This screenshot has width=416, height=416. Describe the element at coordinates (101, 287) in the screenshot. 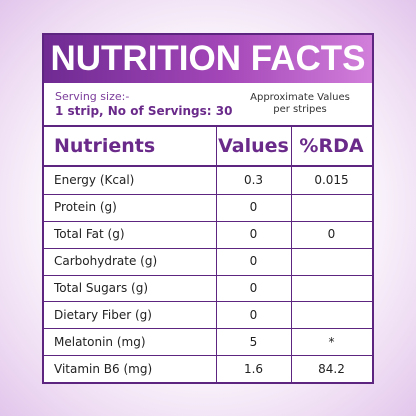

I see `table-cell: Total Sugars (g)` at that location.